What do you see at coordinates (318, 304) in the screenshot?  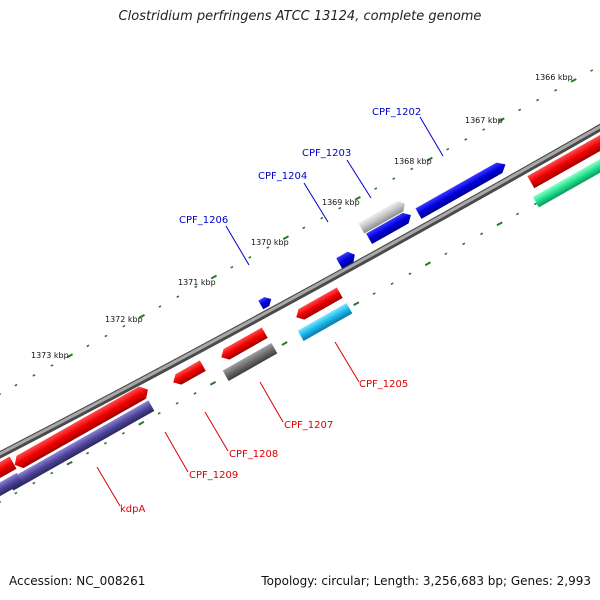 I see `gene-cpf1205-top-arrow` at bounding box center [318, 304].